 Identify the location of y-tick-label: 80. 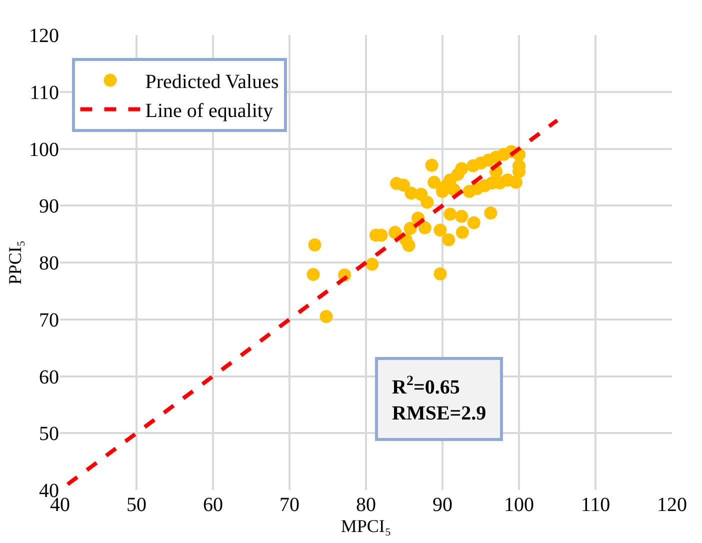
(49, 263).